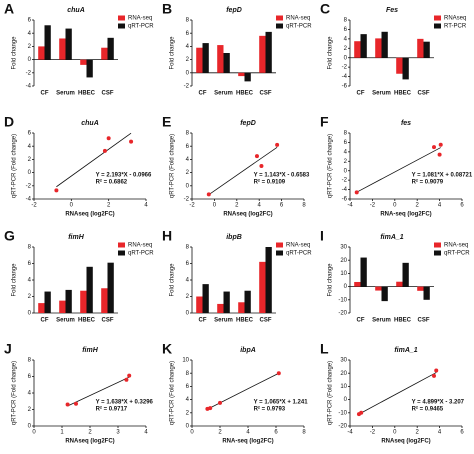  What do you see at coordinates (270, 409) in the screenshot?
I see `annotation: R² = 0.9793` at bounding box center [270, 409].